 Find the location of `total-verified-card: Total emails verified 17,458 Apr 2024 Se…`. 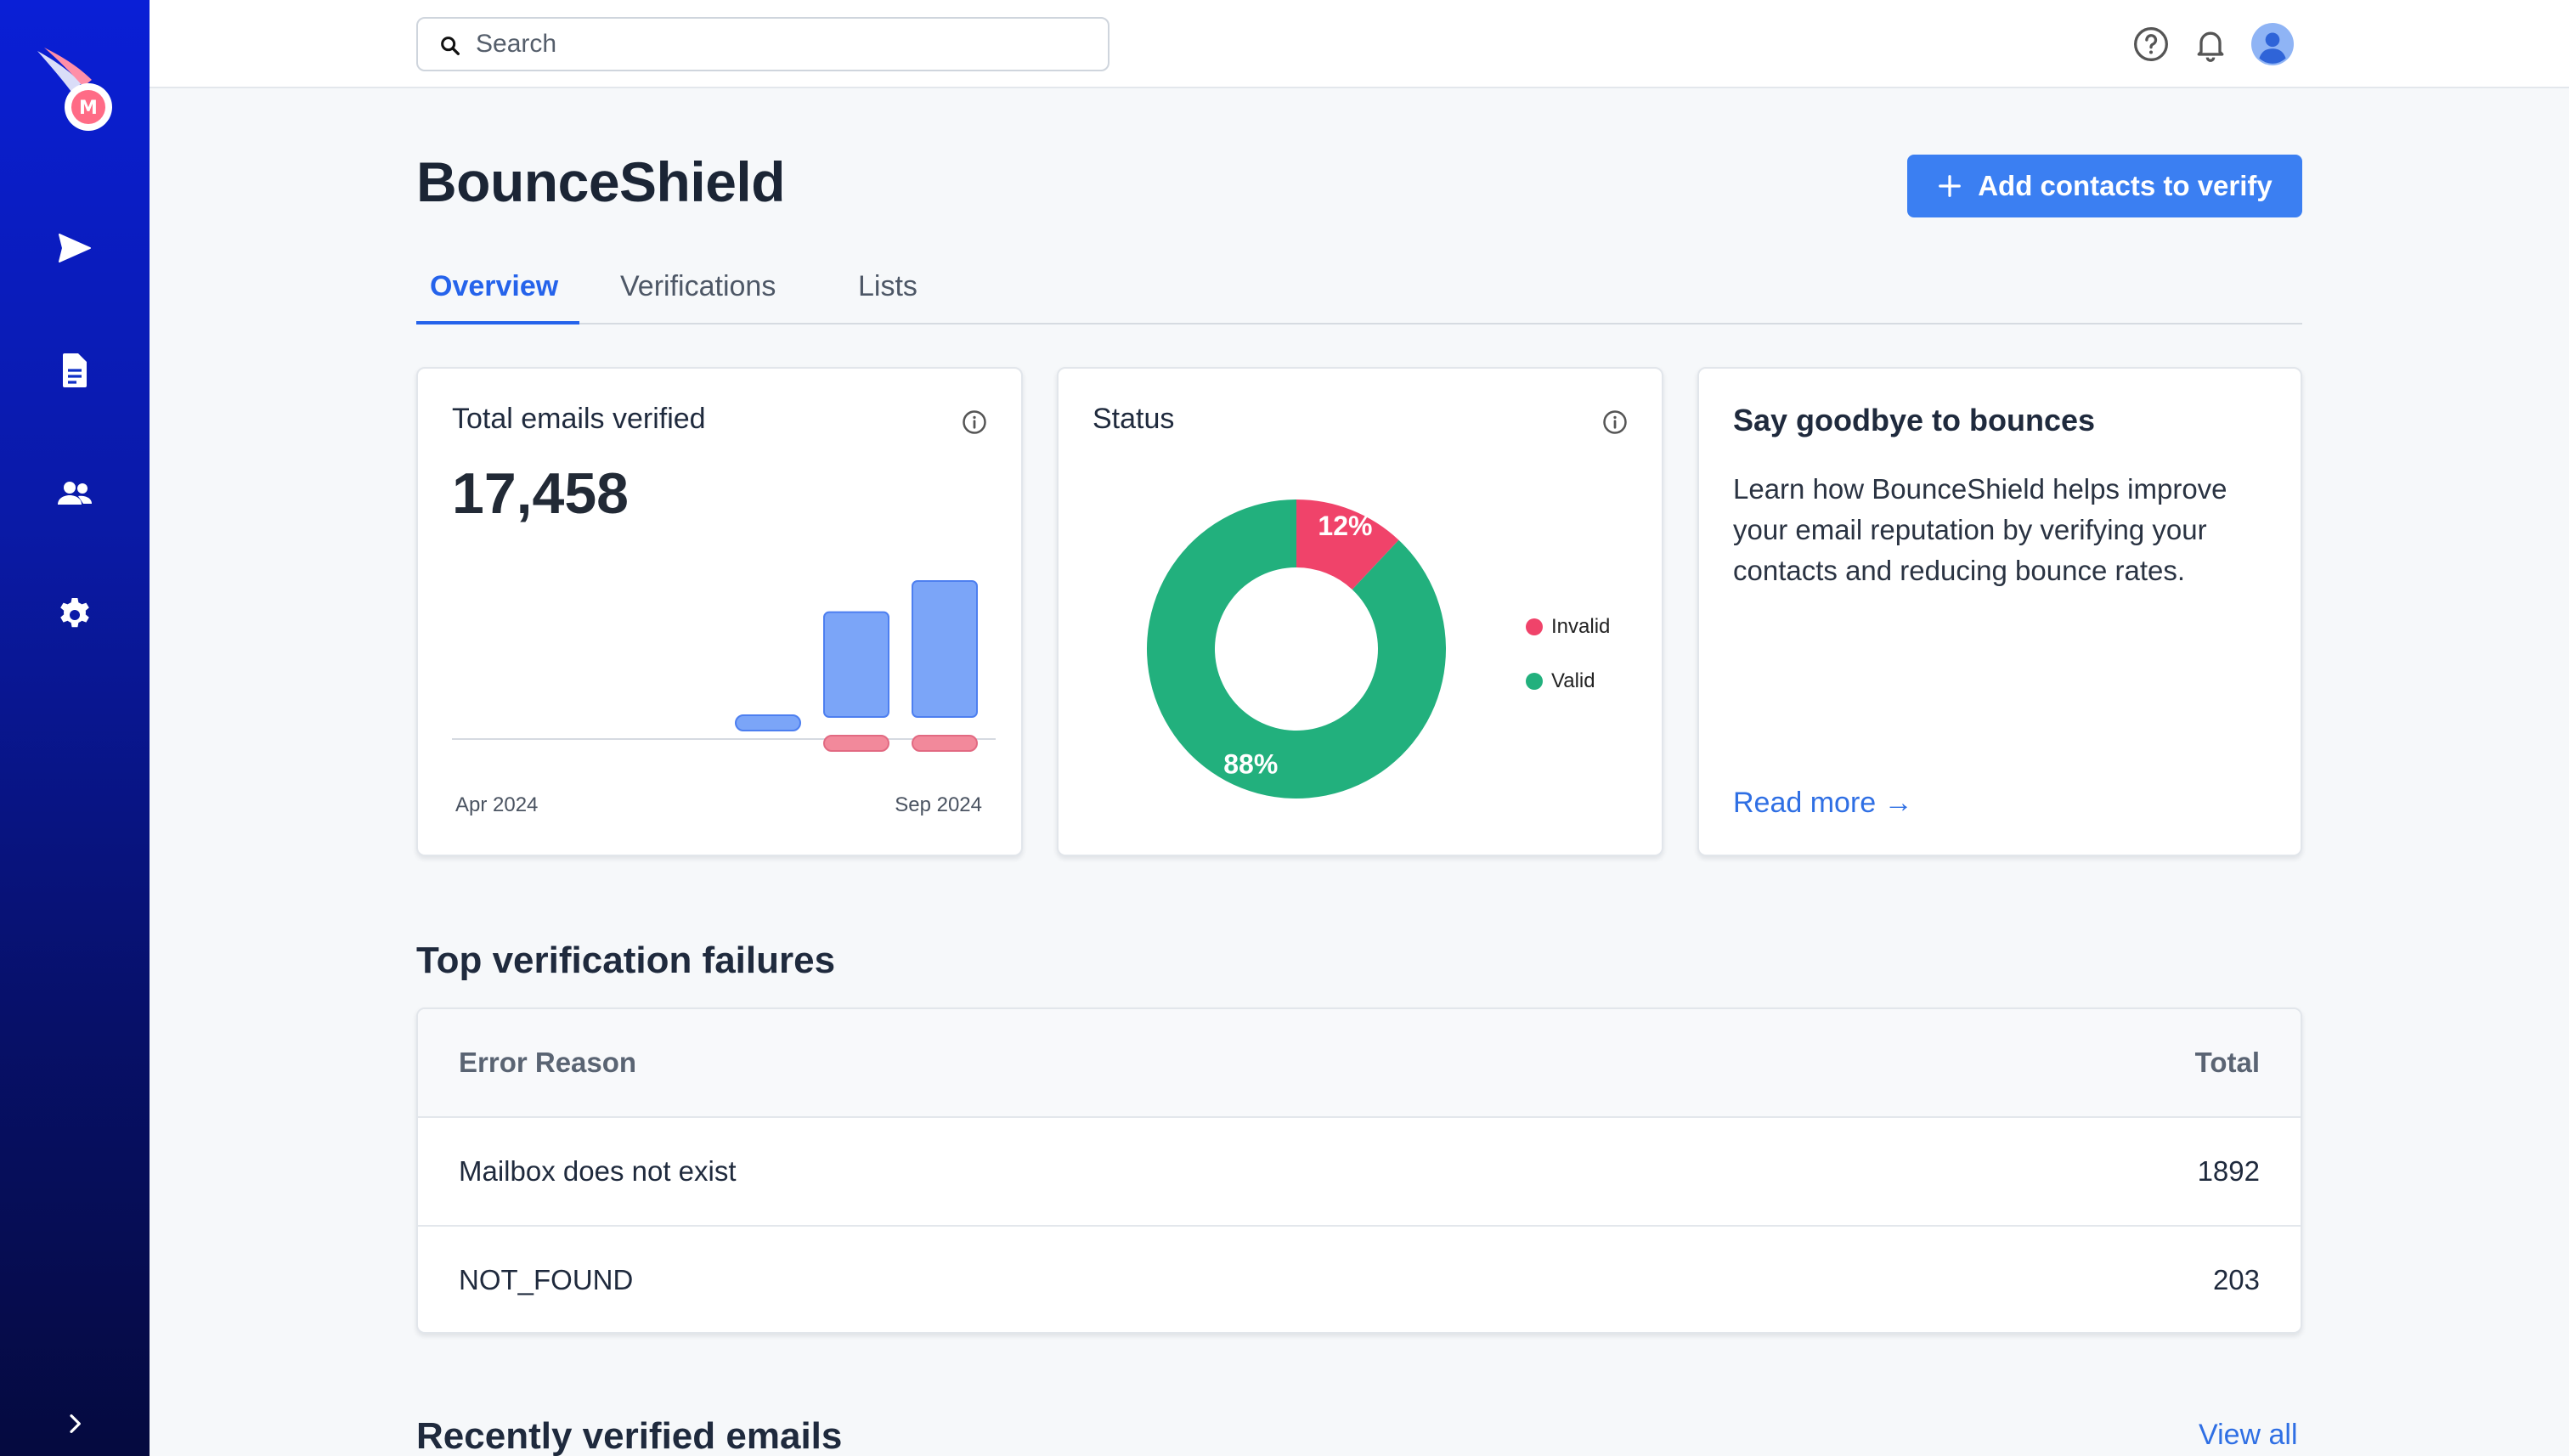

total-verified-card: Total emails verified 17,458 Apr 2024 Se… is located at coordinates (720, 612).